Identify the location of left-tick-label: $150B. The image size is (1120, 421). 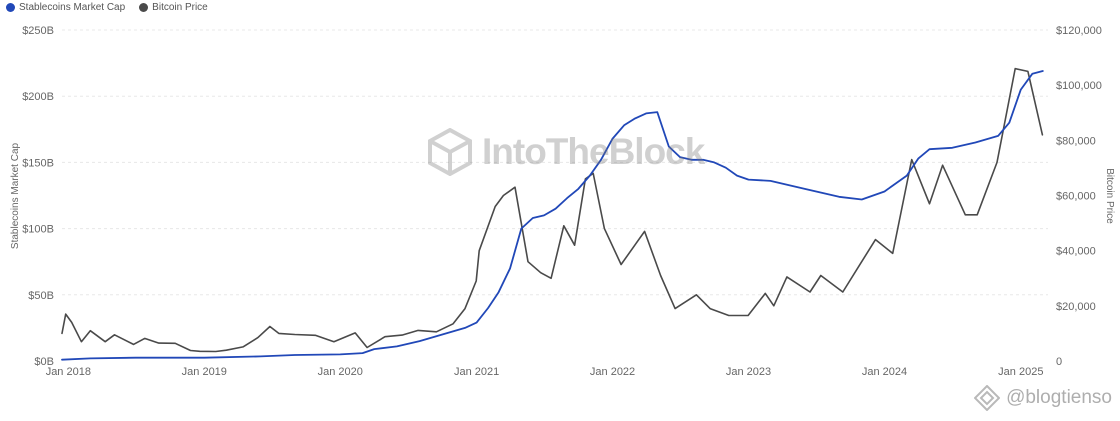
(38, 163).